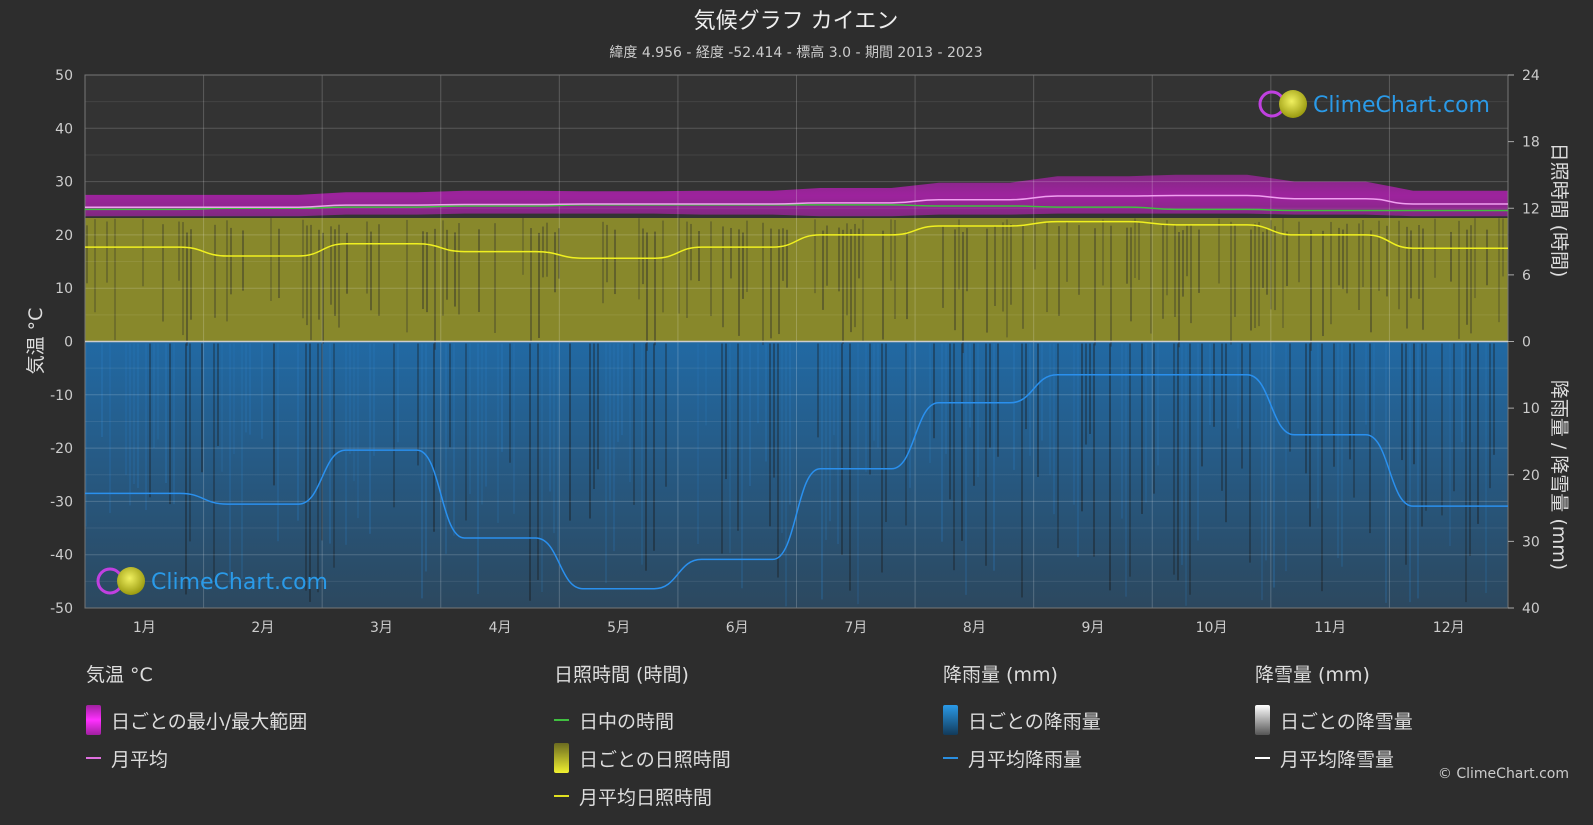 The image size is (1593, 825). I want to click on legend-group-snow: 降雪量 (mm) 日ごとの降雪量 月平均降雪量, so click(1334, 718).